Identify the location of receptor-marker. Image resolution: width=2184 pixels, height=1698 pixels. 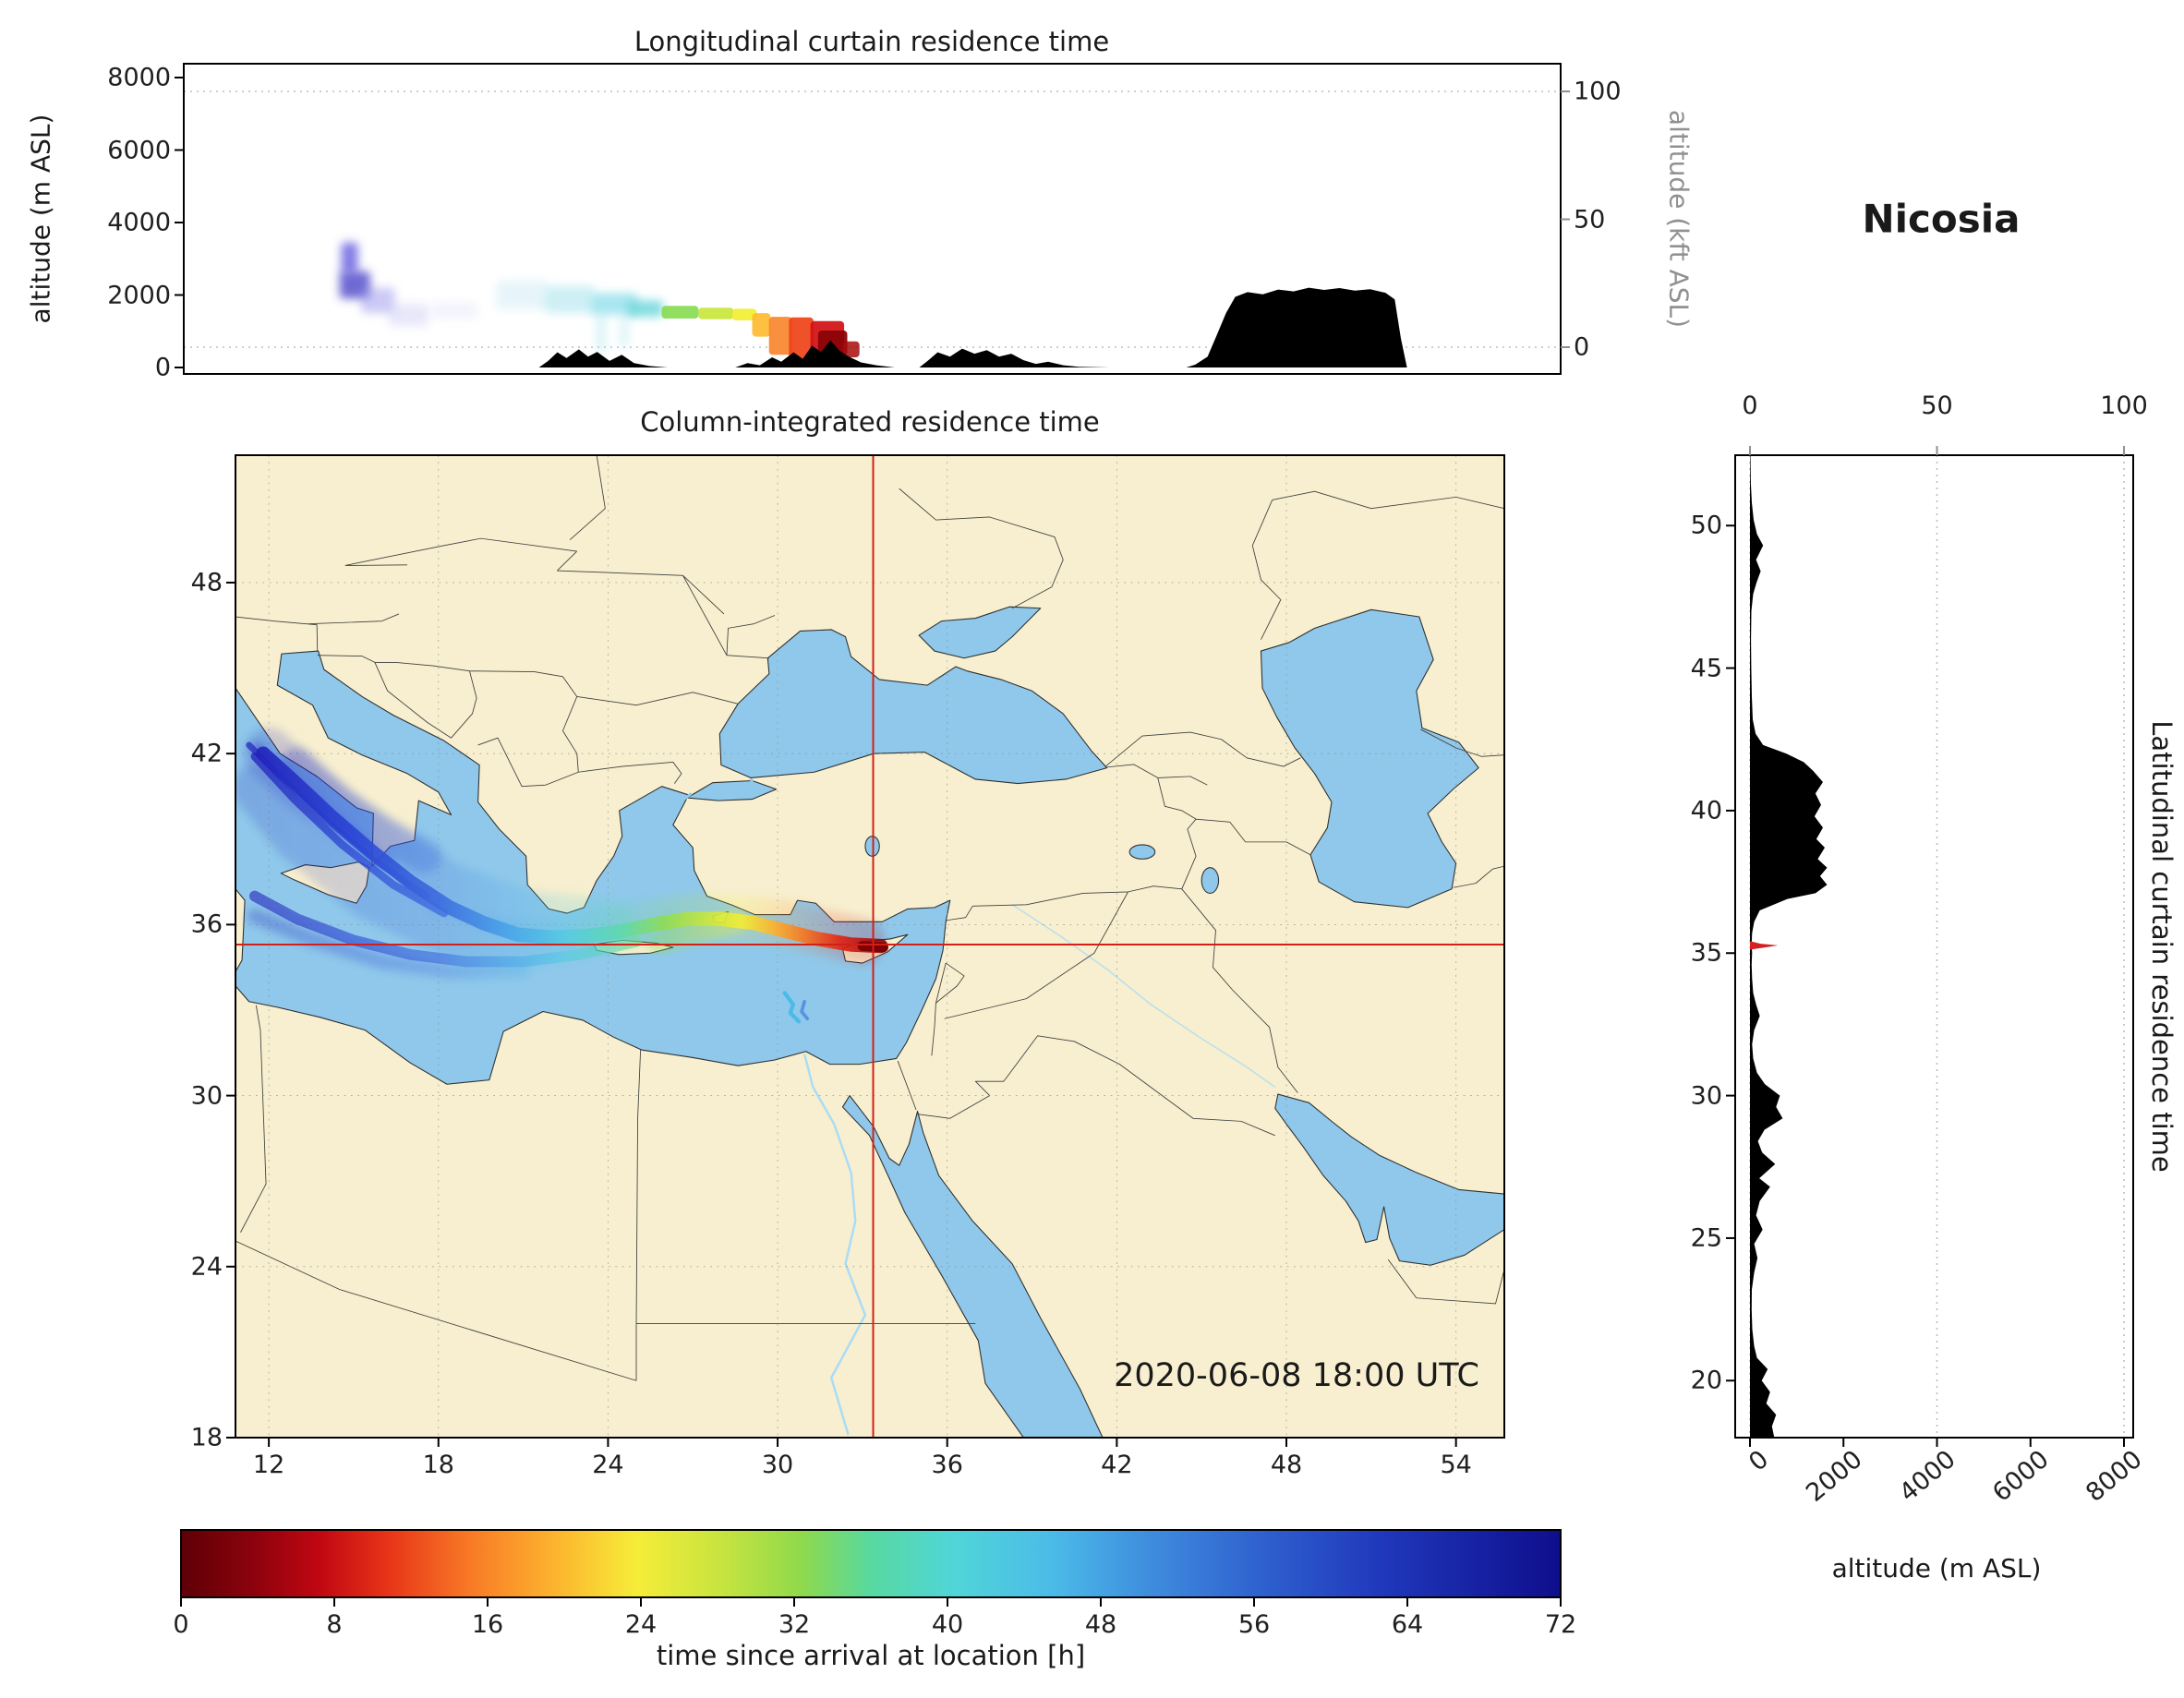
(1764, 945).